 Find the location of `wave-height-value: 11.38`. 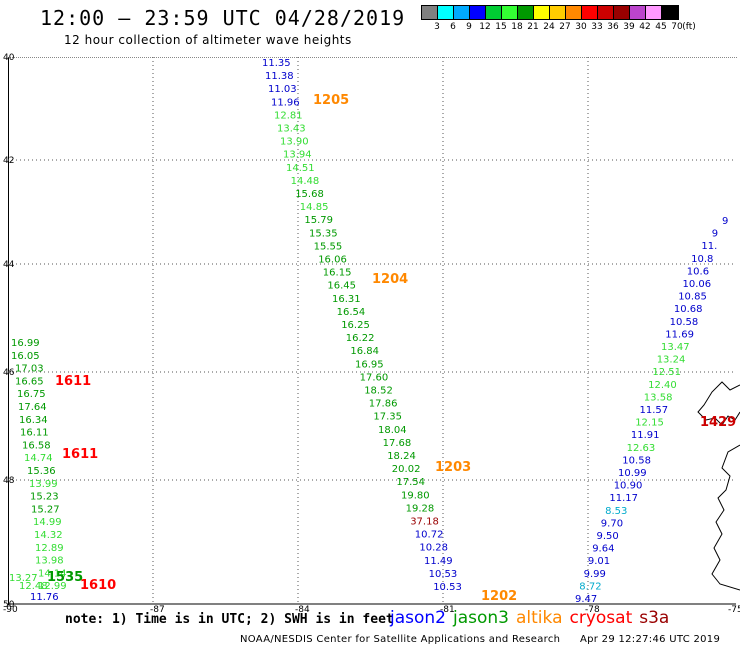

wave-height-value: 11.38 is located at coordinates (279, 76).